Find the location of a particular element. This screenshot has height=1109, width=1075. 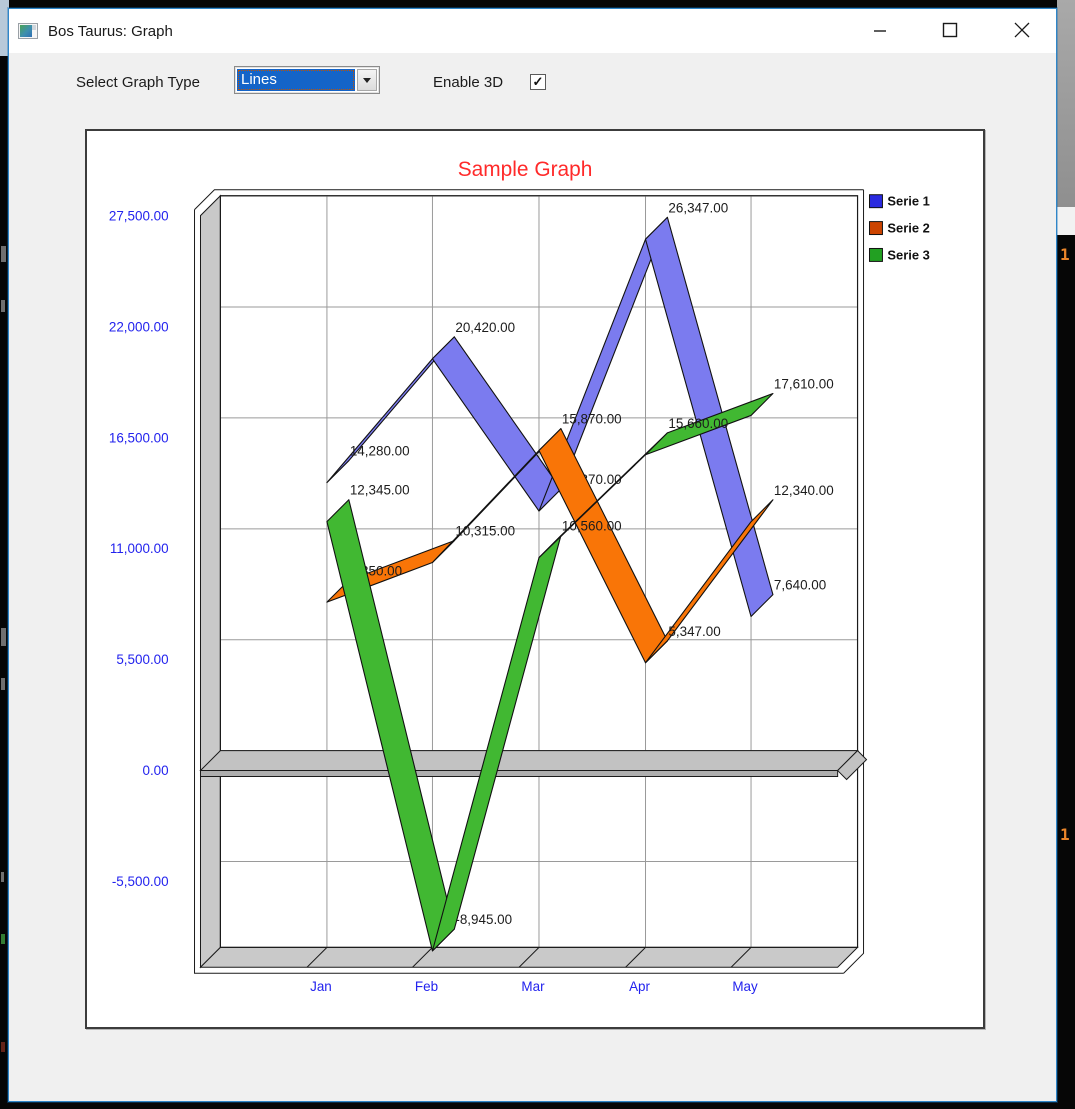

enable-3d-label: Enable 3D is located at coordinates (468, 82).